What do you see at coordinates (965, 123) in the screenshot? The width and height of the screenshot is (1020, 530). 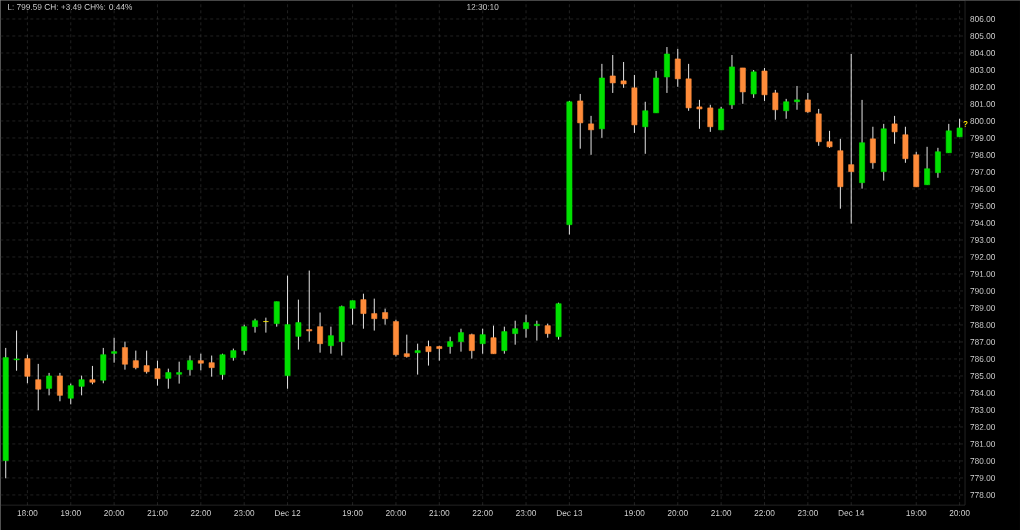 I see `annotation: ?` at bounding box center [965, 123].